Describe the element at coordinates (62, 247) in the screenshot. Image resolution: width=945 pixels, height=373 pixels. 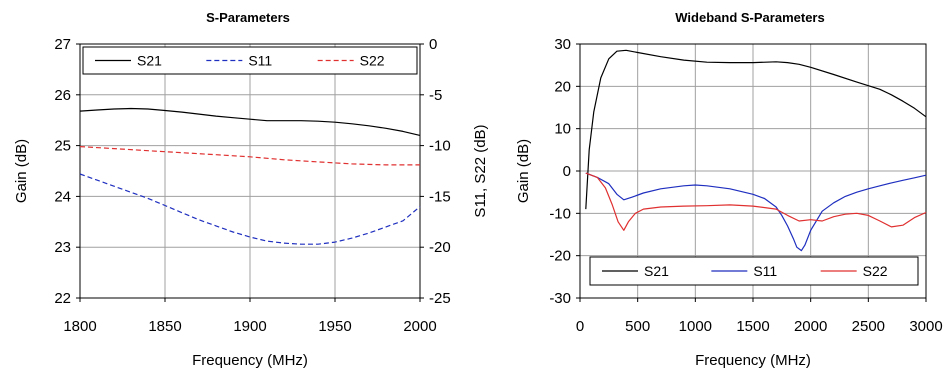
I see `y-tick-label: 23` at that location.